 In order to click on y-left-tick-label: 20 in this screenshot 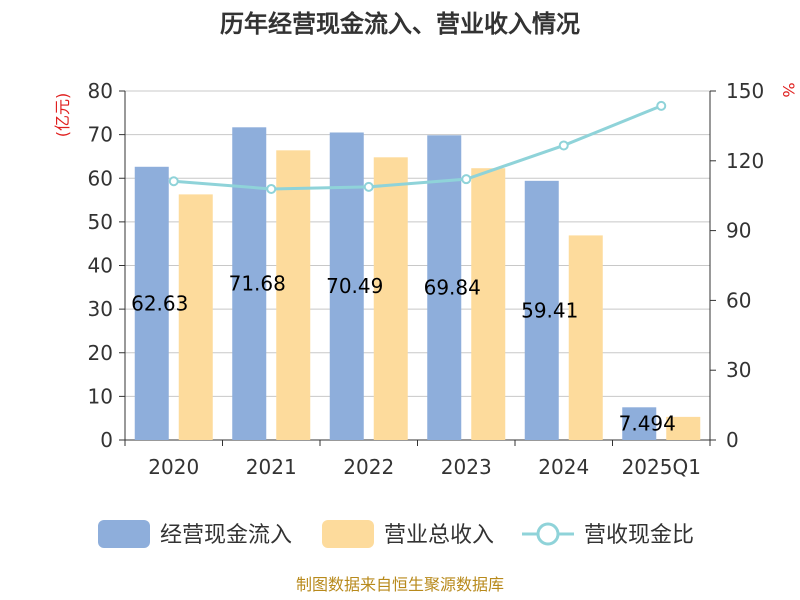, I will do `click(100, 353)`.